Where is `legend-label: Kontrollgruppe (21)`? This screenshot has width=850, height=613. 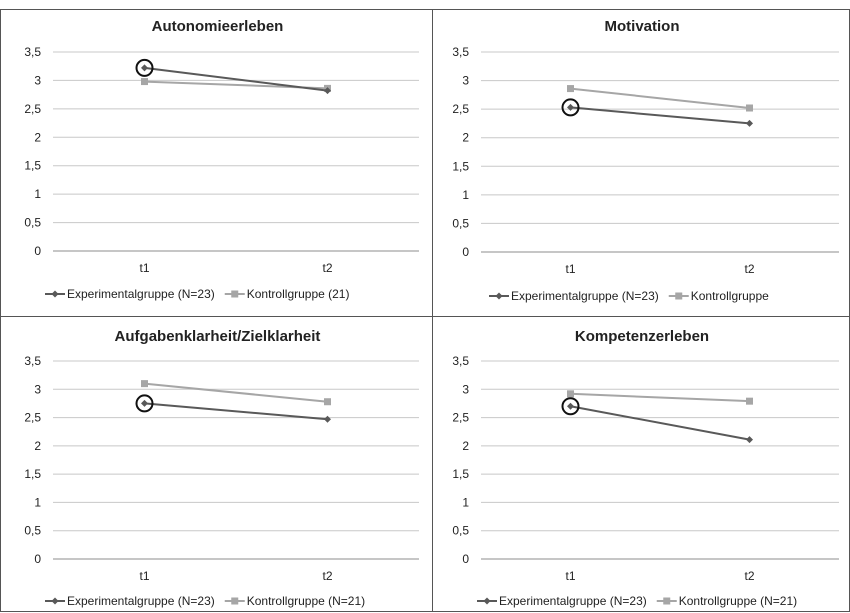
legend-label: Kontrollgruppe (21) is located at coordinates (298, 294).